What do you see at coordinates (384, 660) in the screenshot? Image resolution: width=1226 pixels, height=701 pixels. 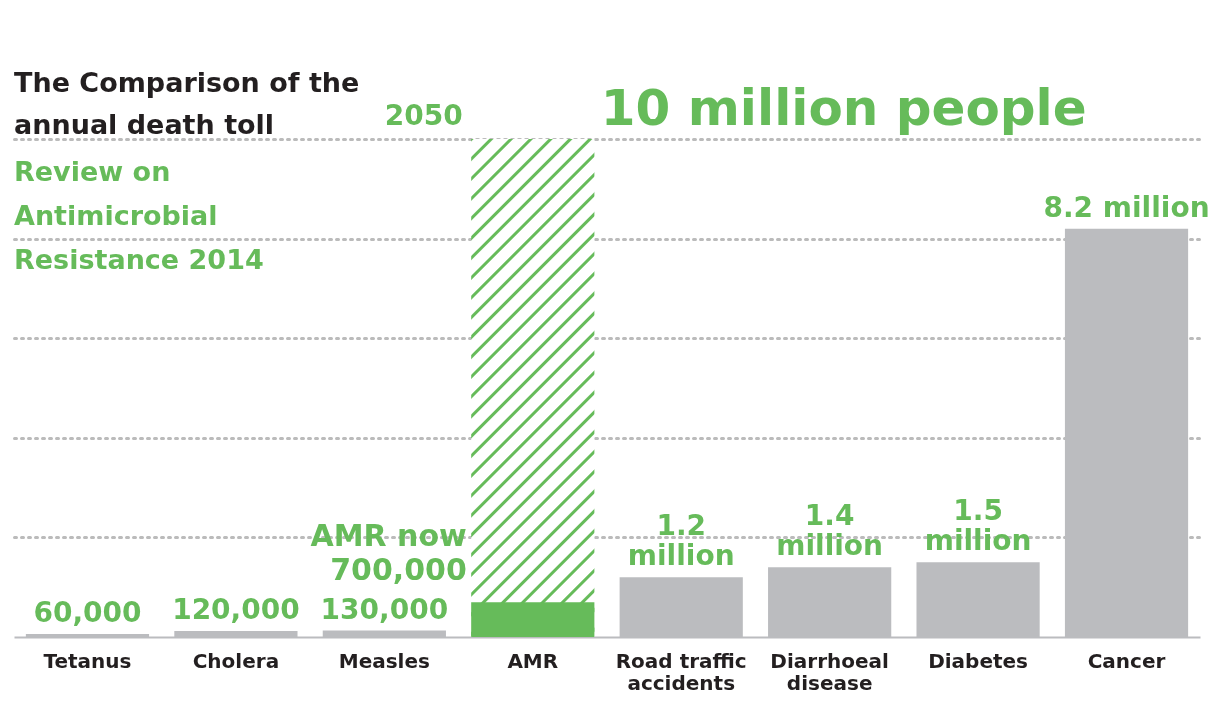 I see `x-tick-label: Measles` at bounding box center [384, 660].